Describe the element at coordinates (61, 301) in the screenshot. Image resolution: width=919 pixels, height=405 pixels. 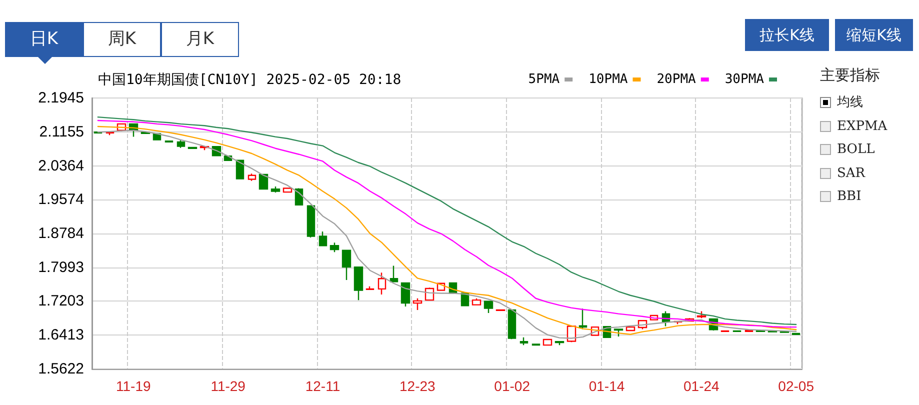
I see `y-tick-label: 1.7203` at that location.